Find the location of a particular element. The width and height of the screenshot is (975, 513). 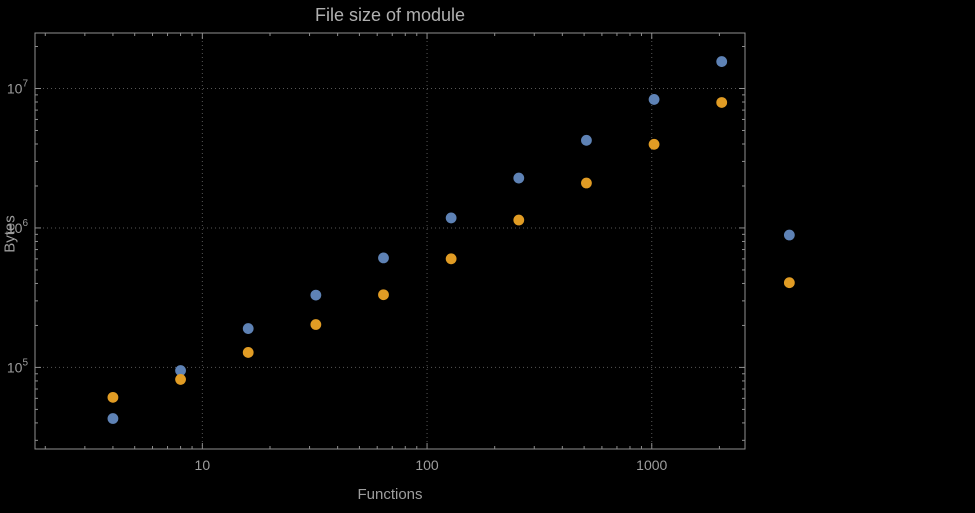

chart-title: File size of module is located at coordinates (390, 15).